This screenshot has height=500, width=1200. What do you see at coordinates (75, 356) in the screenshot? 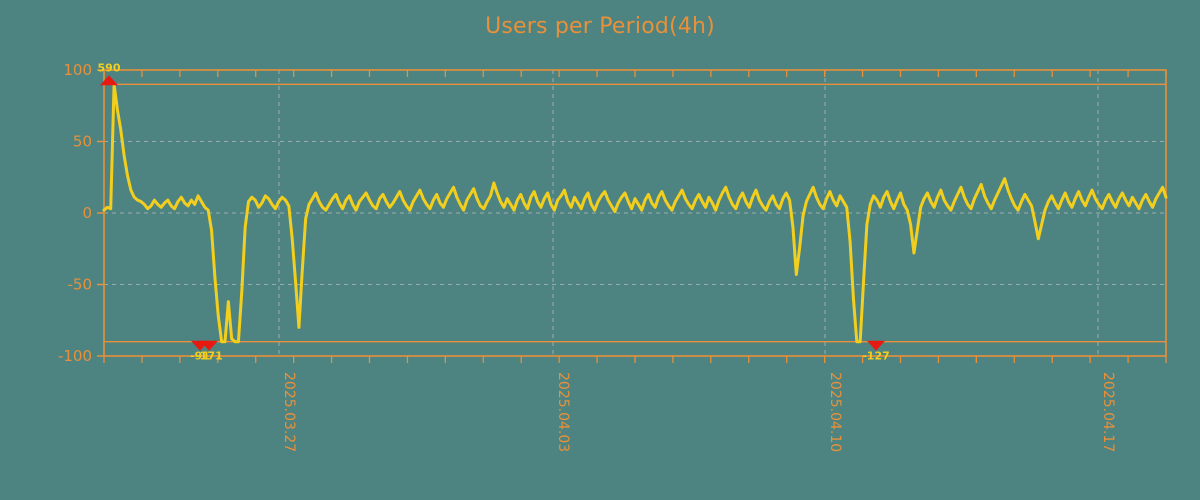
I see `y-axis-label: -100` at bounding box center [75, 356].